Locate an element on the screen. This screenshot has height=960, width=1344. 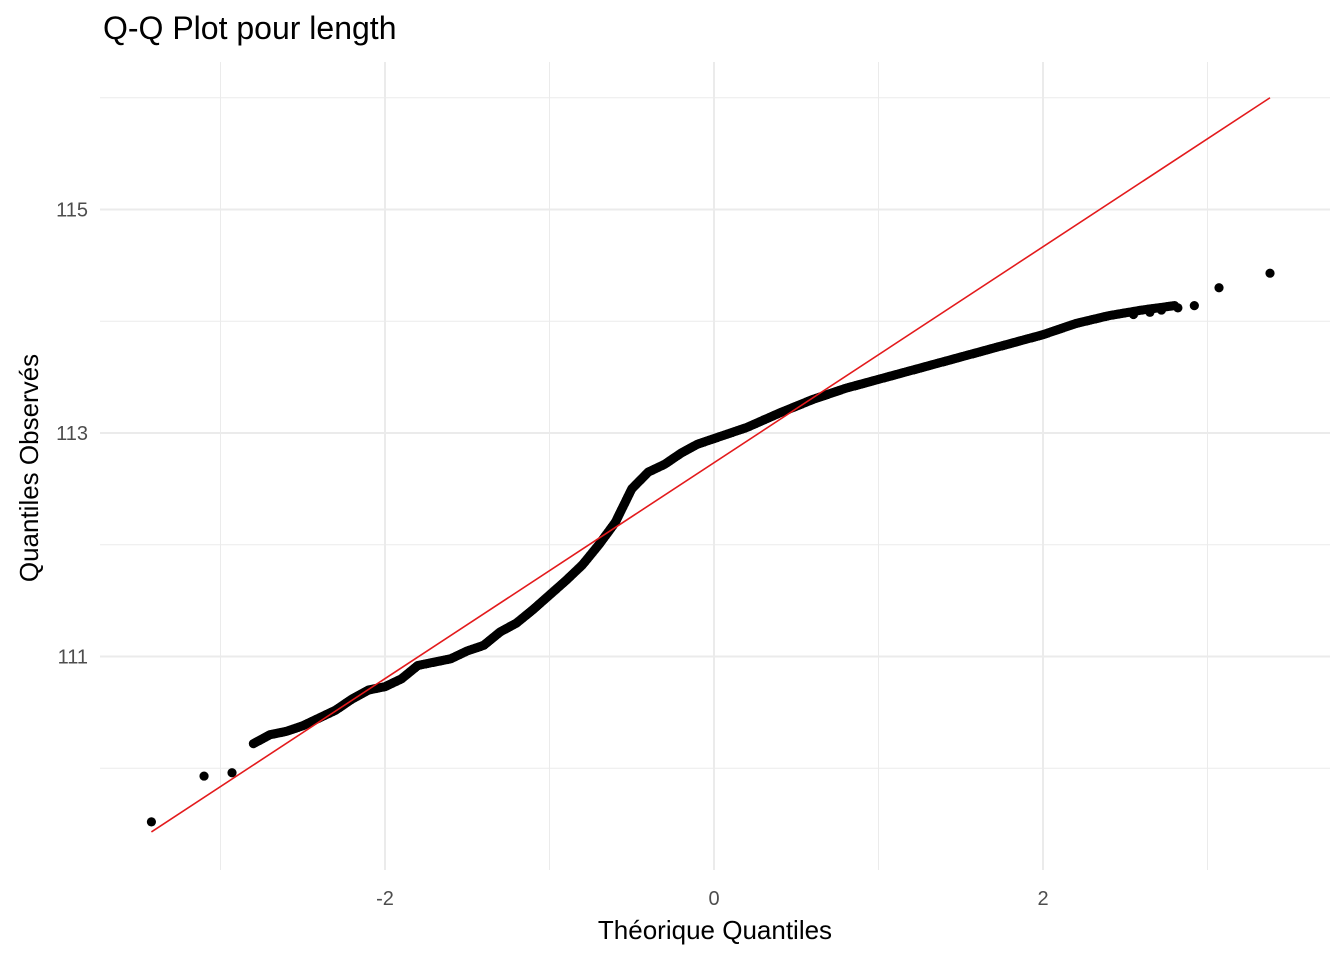
x-axis-ticks: -2 0 2 is located at coordinates (712, 899).